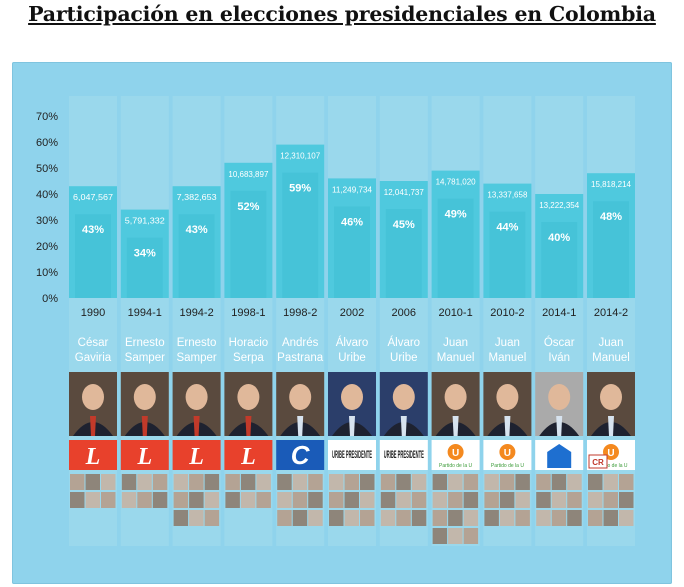 This screenshot has width=684, height=587. What do you see at coordinates (456, 358) in the screenshot?
I see `winner-last-name: Manuel` at bounding box center [456, 358].